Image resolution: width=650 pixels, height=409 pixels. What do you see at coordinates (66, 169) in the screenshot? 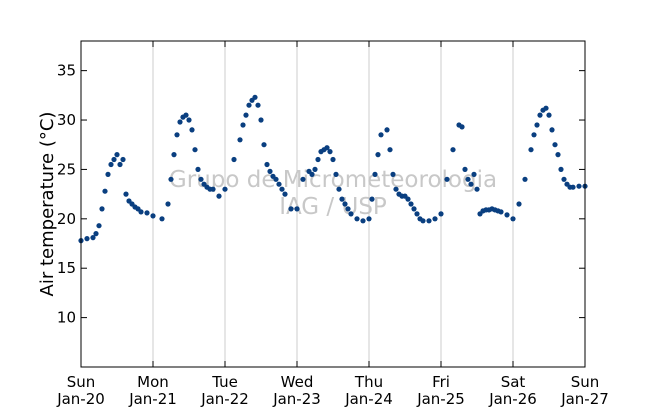
I see `y-tick-label: 25` at bounding box center [66, 169].